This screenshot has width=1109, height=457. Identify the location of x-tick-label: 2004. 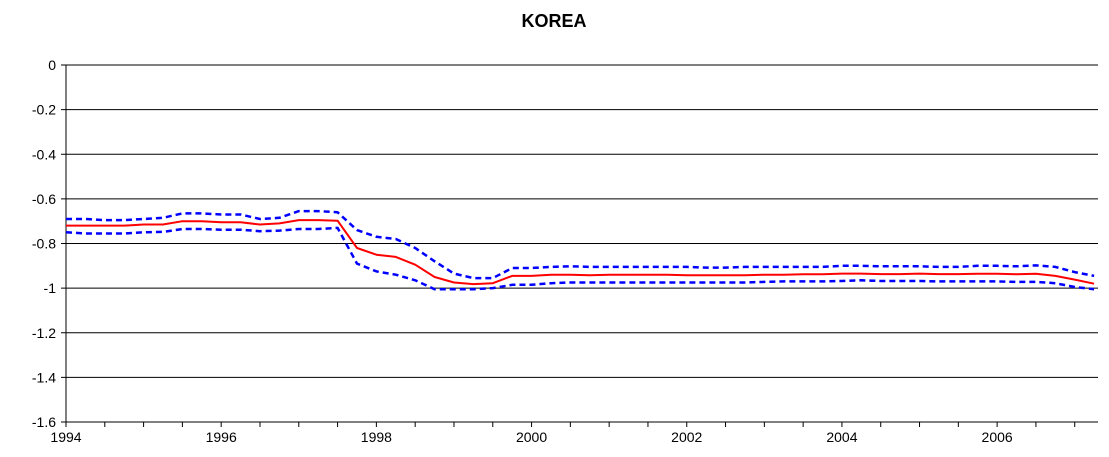
(841, 437).